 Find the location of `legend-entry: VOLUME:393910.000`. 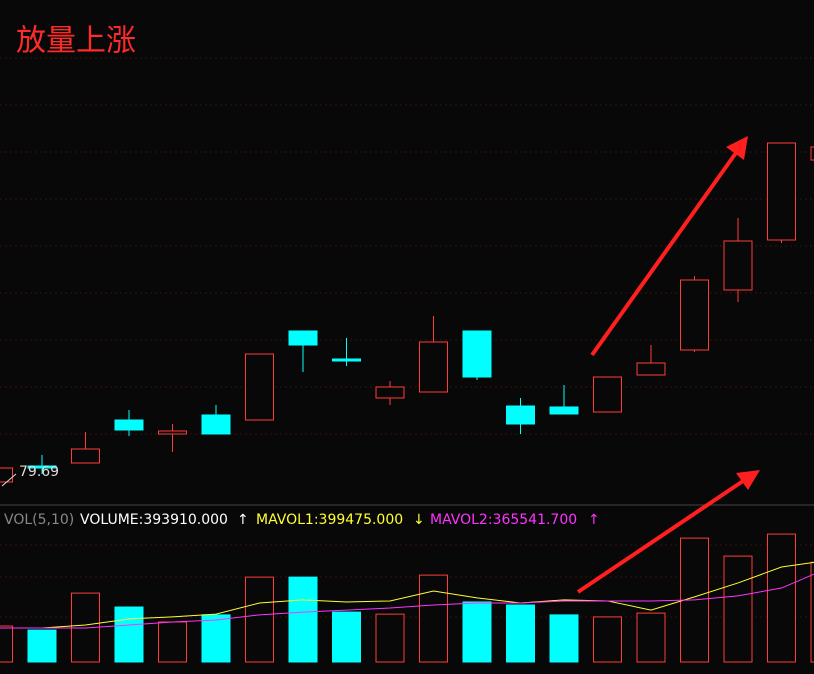

legend-entry: VOLUME:393910.000 is located at coordinates (154, 520).